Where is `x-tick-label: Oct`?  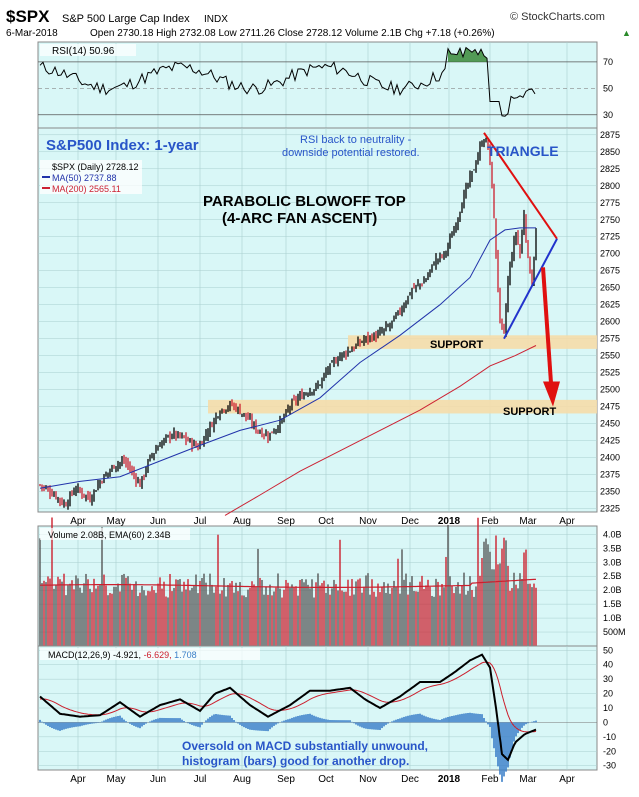
x-tick-label: Oct is located at coordinates (326, 521).